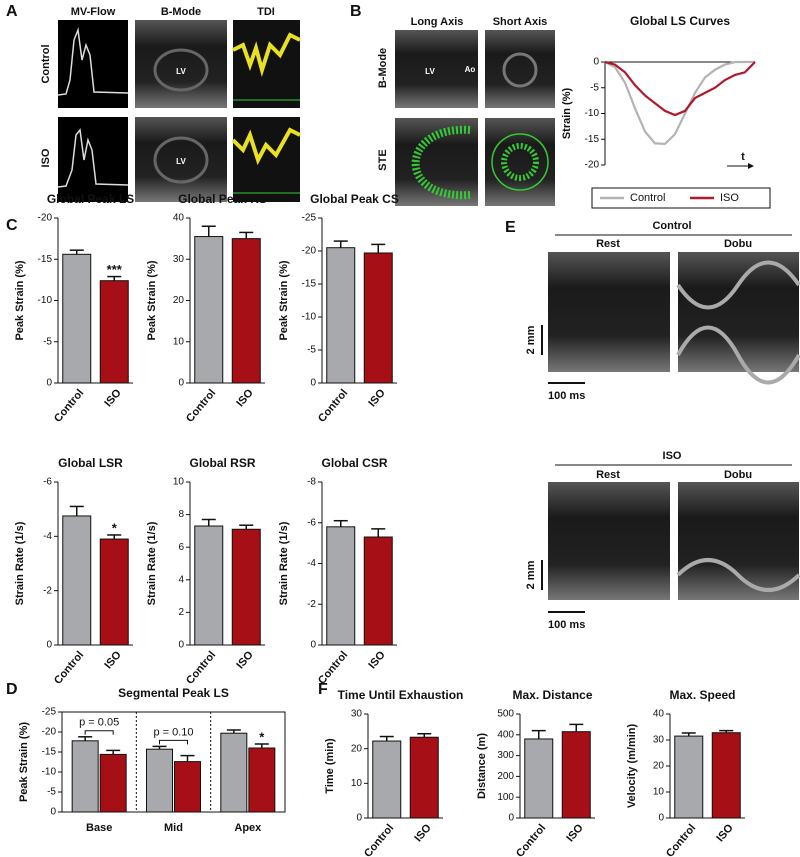  Describe the element at coordinates (672, 456) in the screenshot. I see `group-label: ISO` at that location.